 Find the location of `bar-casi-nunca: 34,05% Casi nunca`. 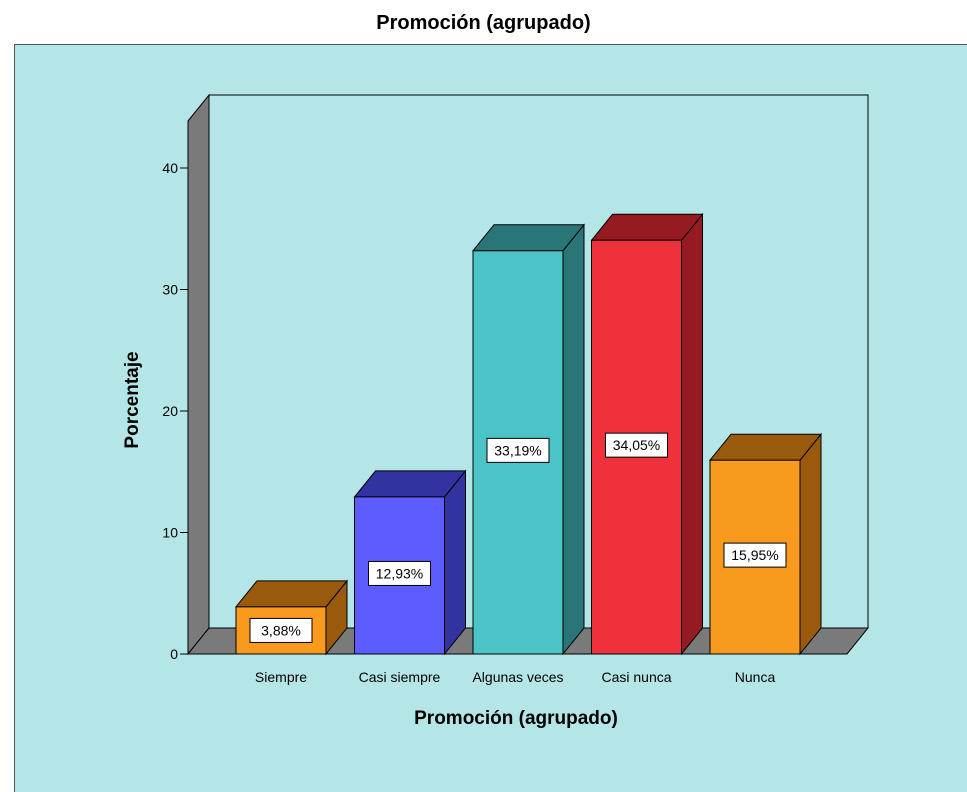

bar-casi-nunca: 34,05% Casi nunca is located at coordinates (647, 448).